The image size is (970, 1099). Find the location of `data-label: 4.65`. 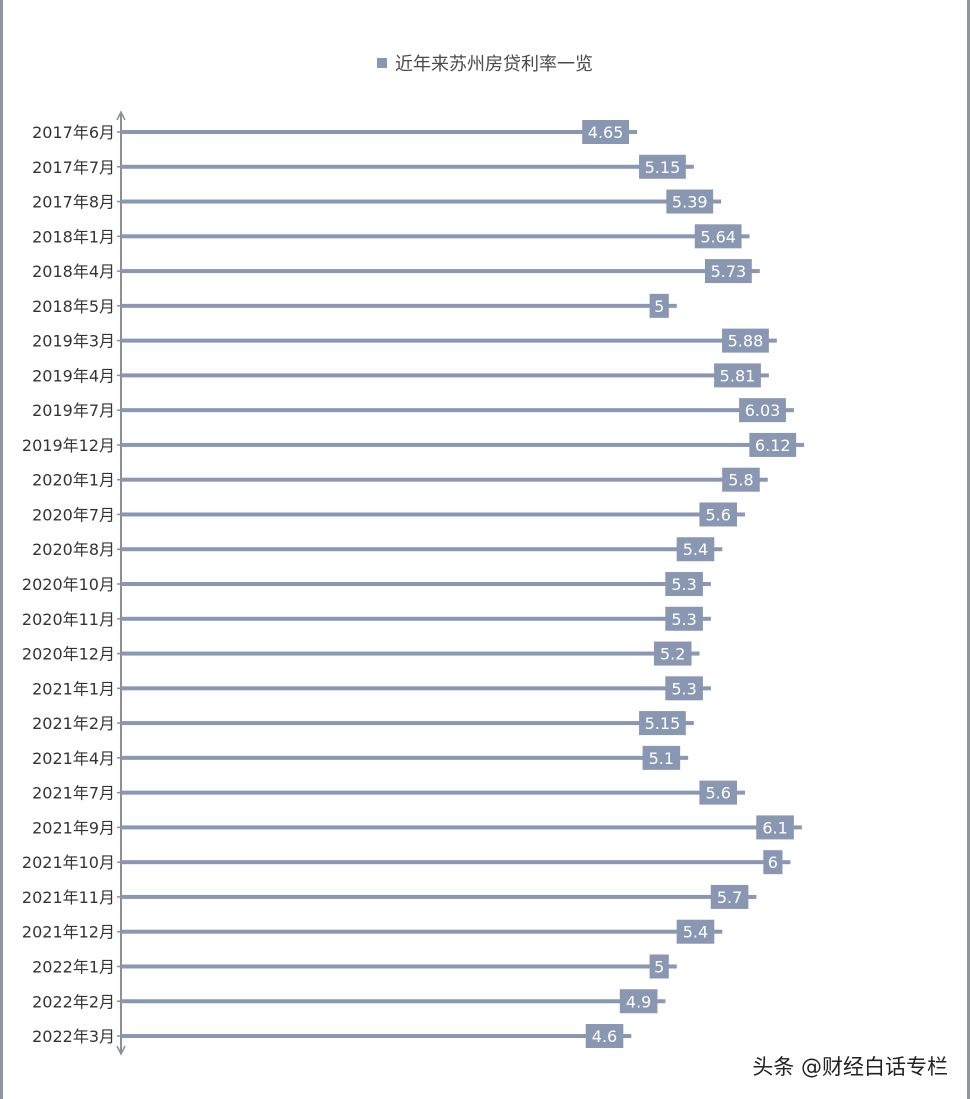

data-label: 4.65 is located at coordinates (606, 132).